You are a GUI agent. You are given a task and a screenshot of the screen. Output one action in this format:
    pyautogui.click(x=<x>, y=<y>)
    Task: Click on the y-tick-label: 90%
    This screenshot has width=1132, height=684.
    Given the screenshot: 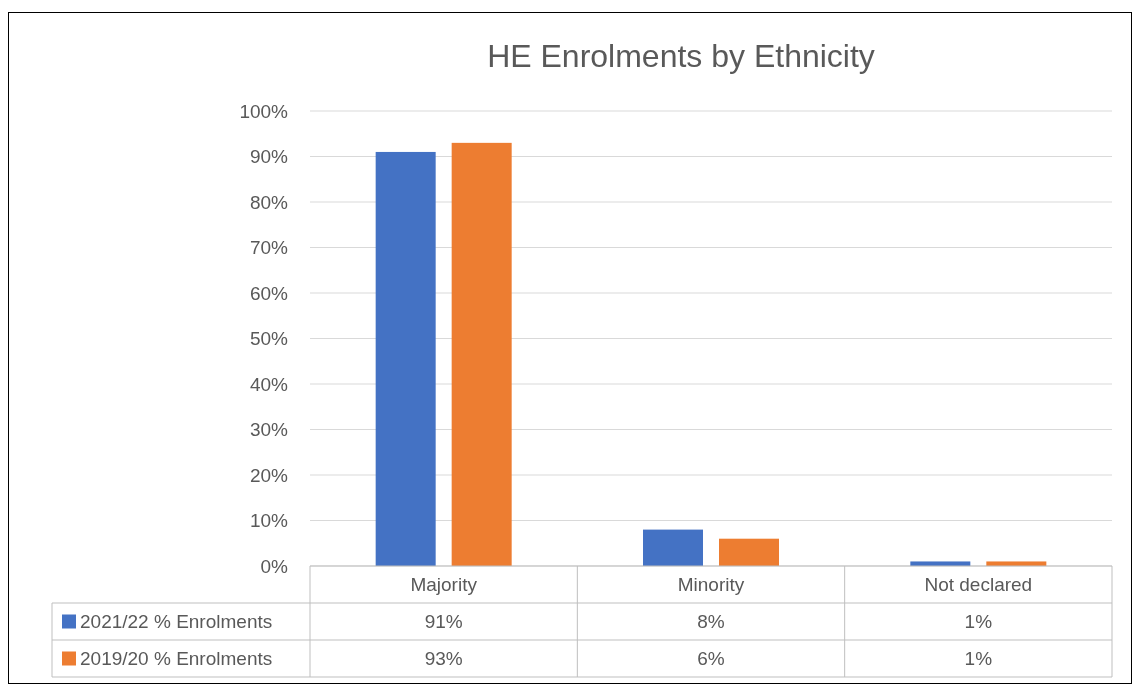 What is the action you would take?
    pyautogui.click(x=269, y=157)
    